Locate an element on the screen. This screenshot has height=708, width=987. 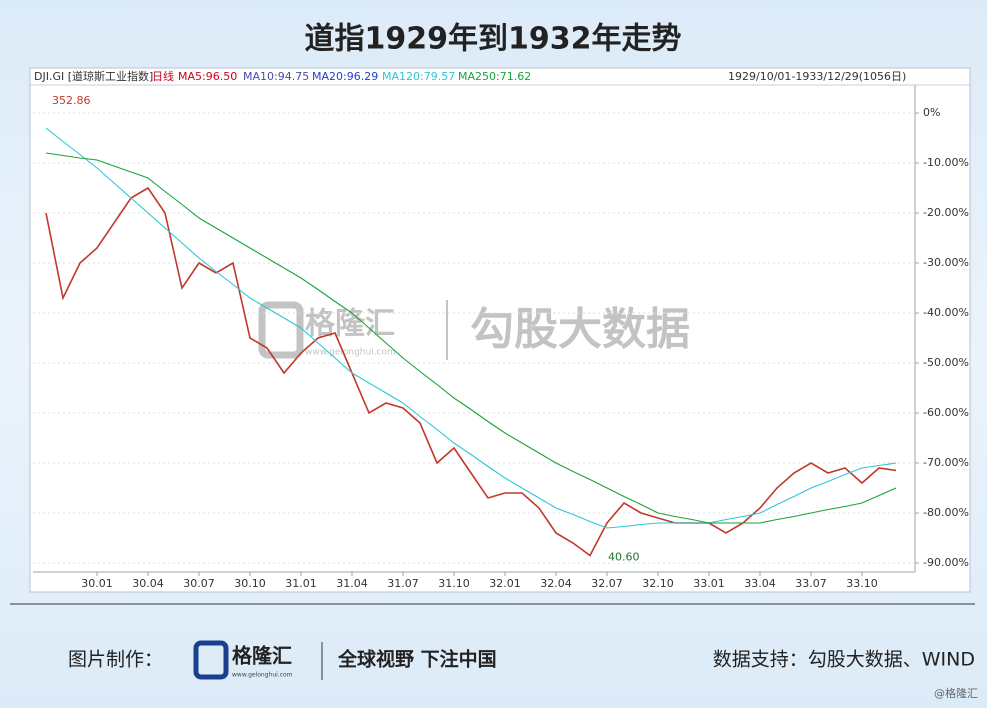
x-tick-label: 30.07 is located at coordinates (199, 583).